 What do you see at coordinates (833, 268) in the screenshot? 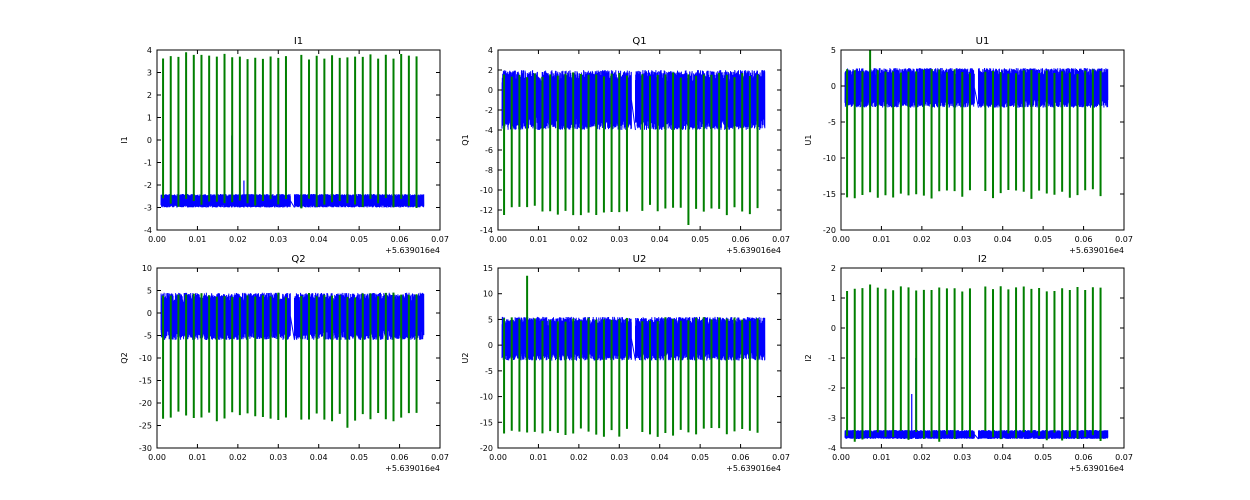
I see `y-tick-label: 2` at bounding box center [833, 268].